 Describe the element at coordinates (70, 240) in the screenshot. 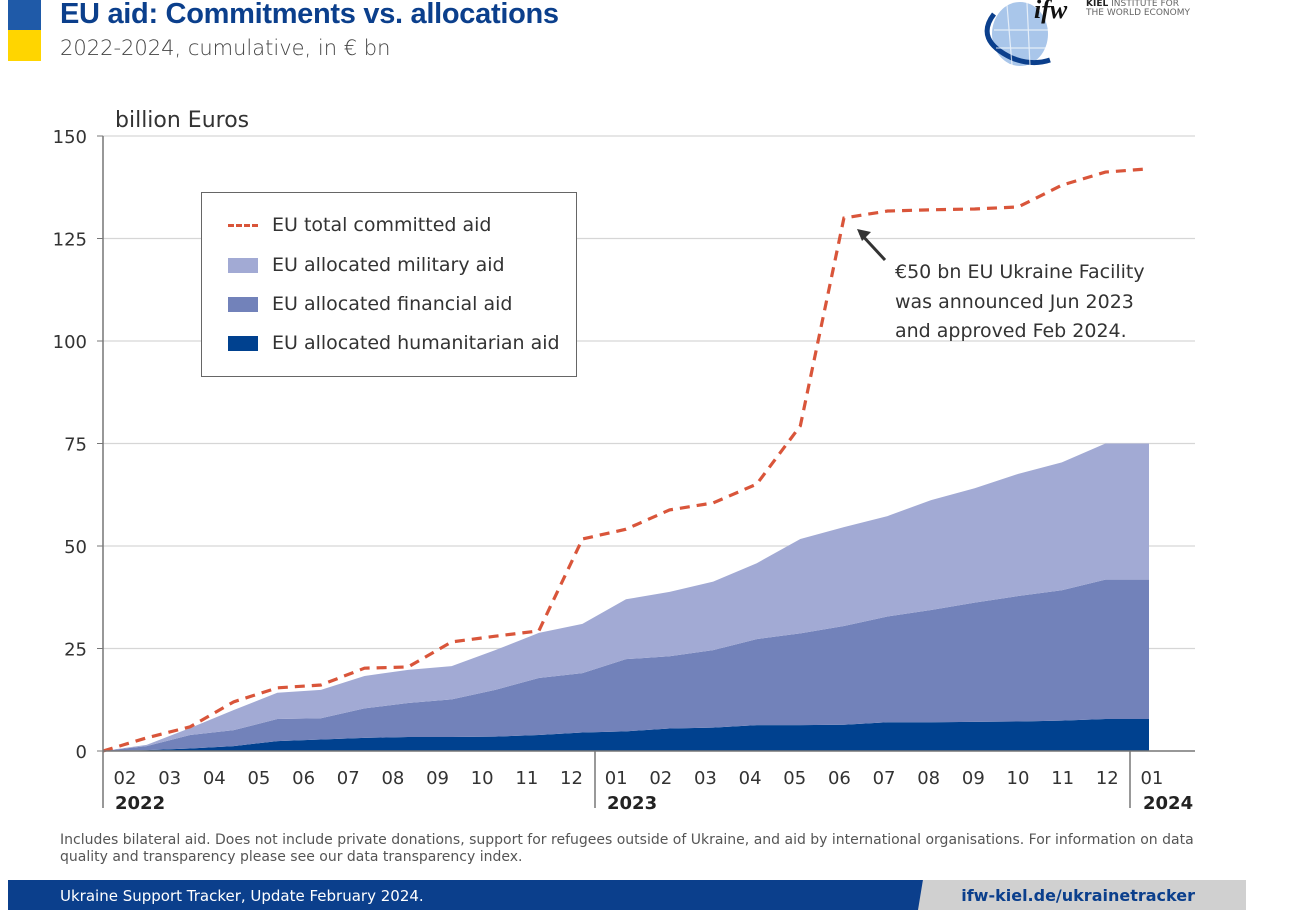

I see `y-tick-label: 125` at that location.